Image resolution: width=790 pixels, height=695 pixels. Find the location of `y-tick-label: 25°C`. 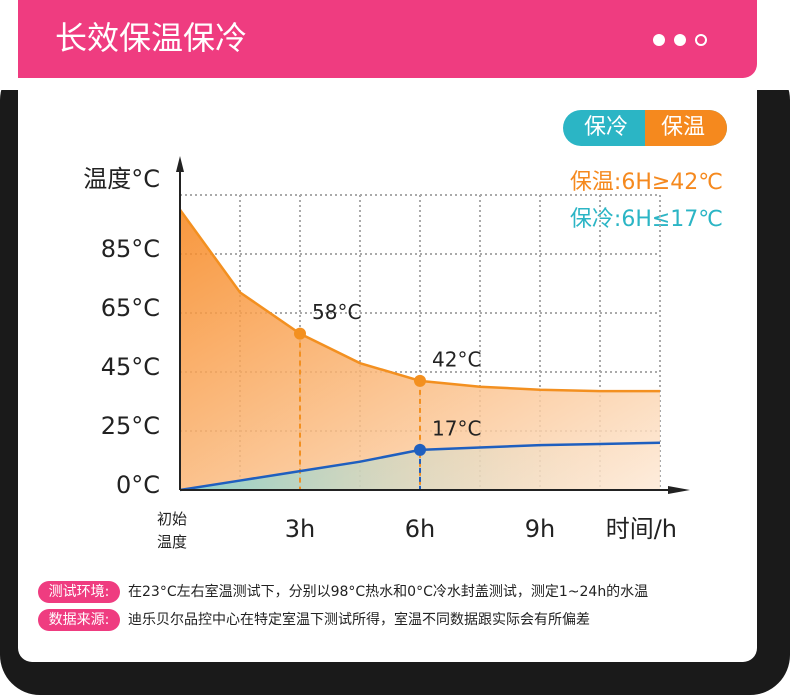

y-tick-label: 25°C is located at coordinates (130, 426).